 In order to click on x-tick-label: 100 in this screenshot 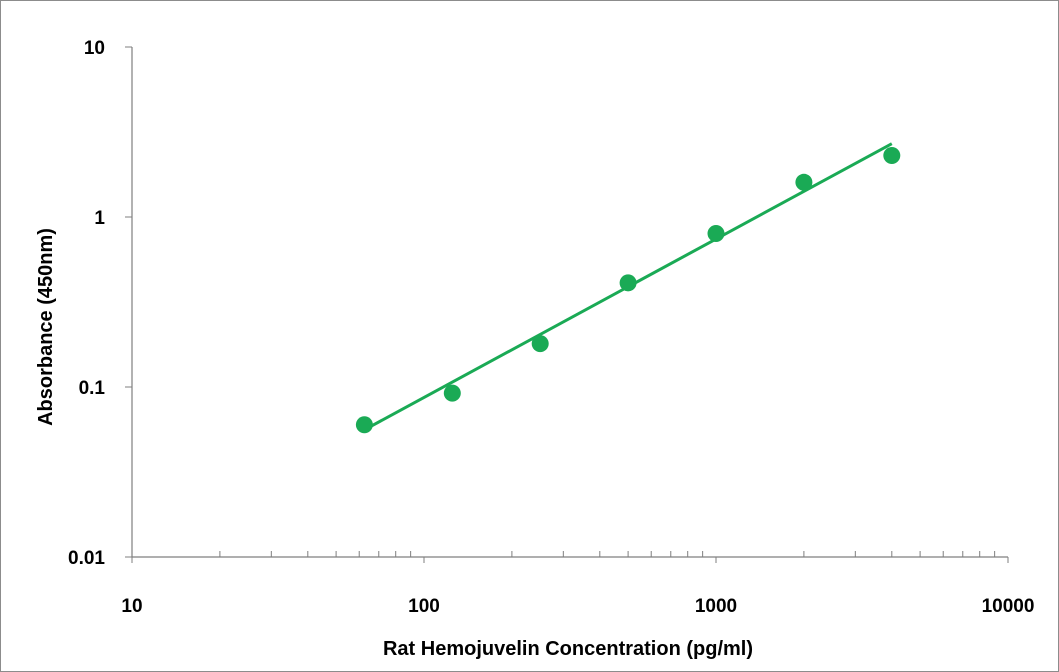, I will do `click(424, 606)`.